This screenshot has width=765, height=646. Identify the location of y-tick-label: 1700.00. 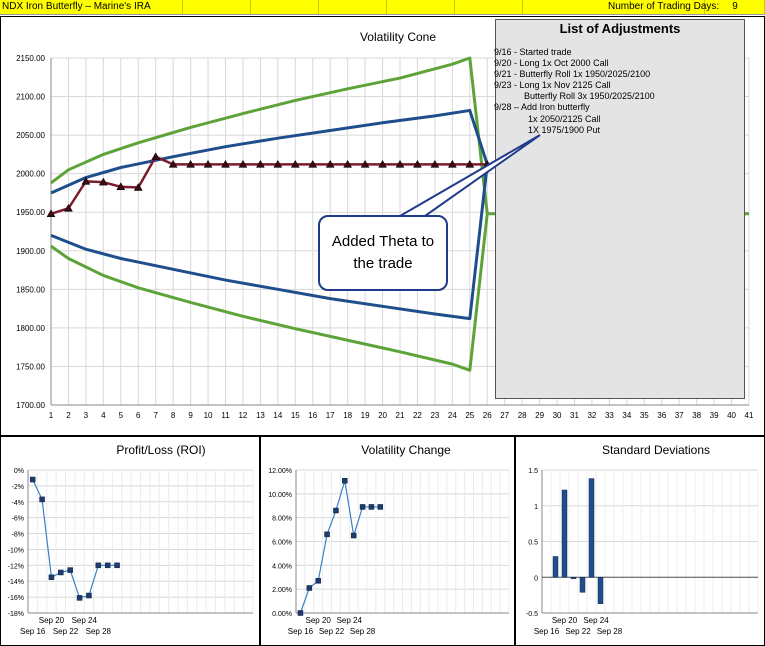
(30, 405).